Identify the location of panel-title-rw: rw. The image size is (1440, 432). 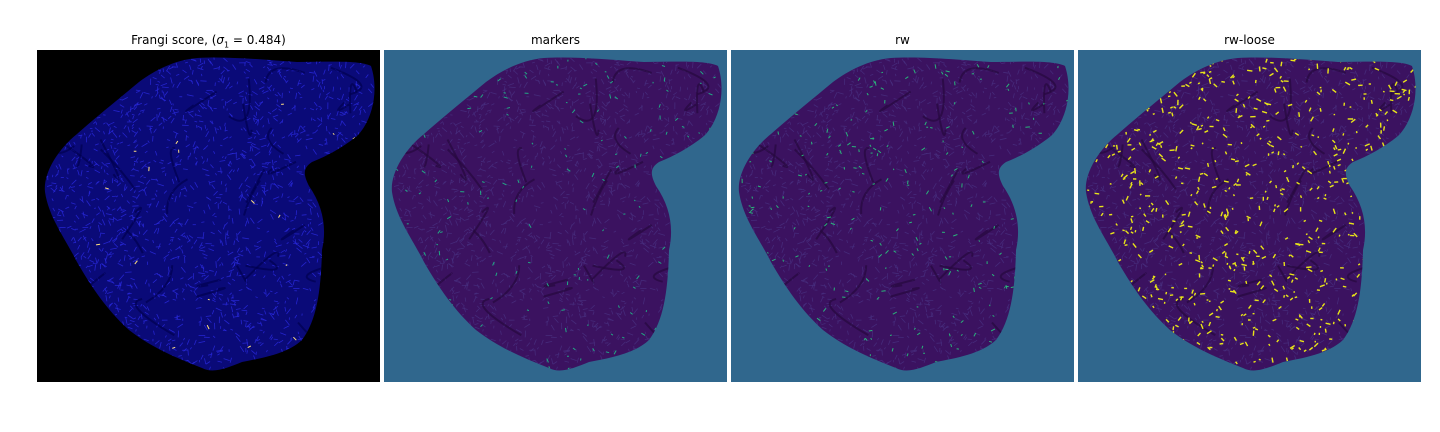
(902, 40).